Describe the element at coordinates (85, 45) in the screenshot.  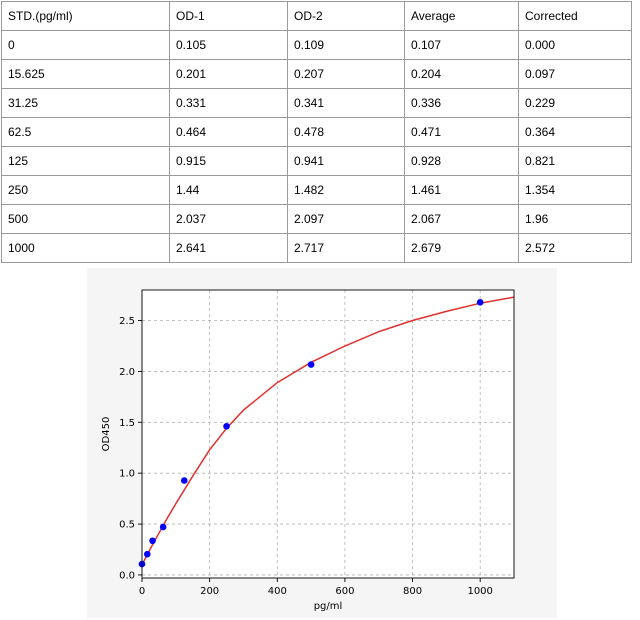
I see `table-cell: 0` at that location.